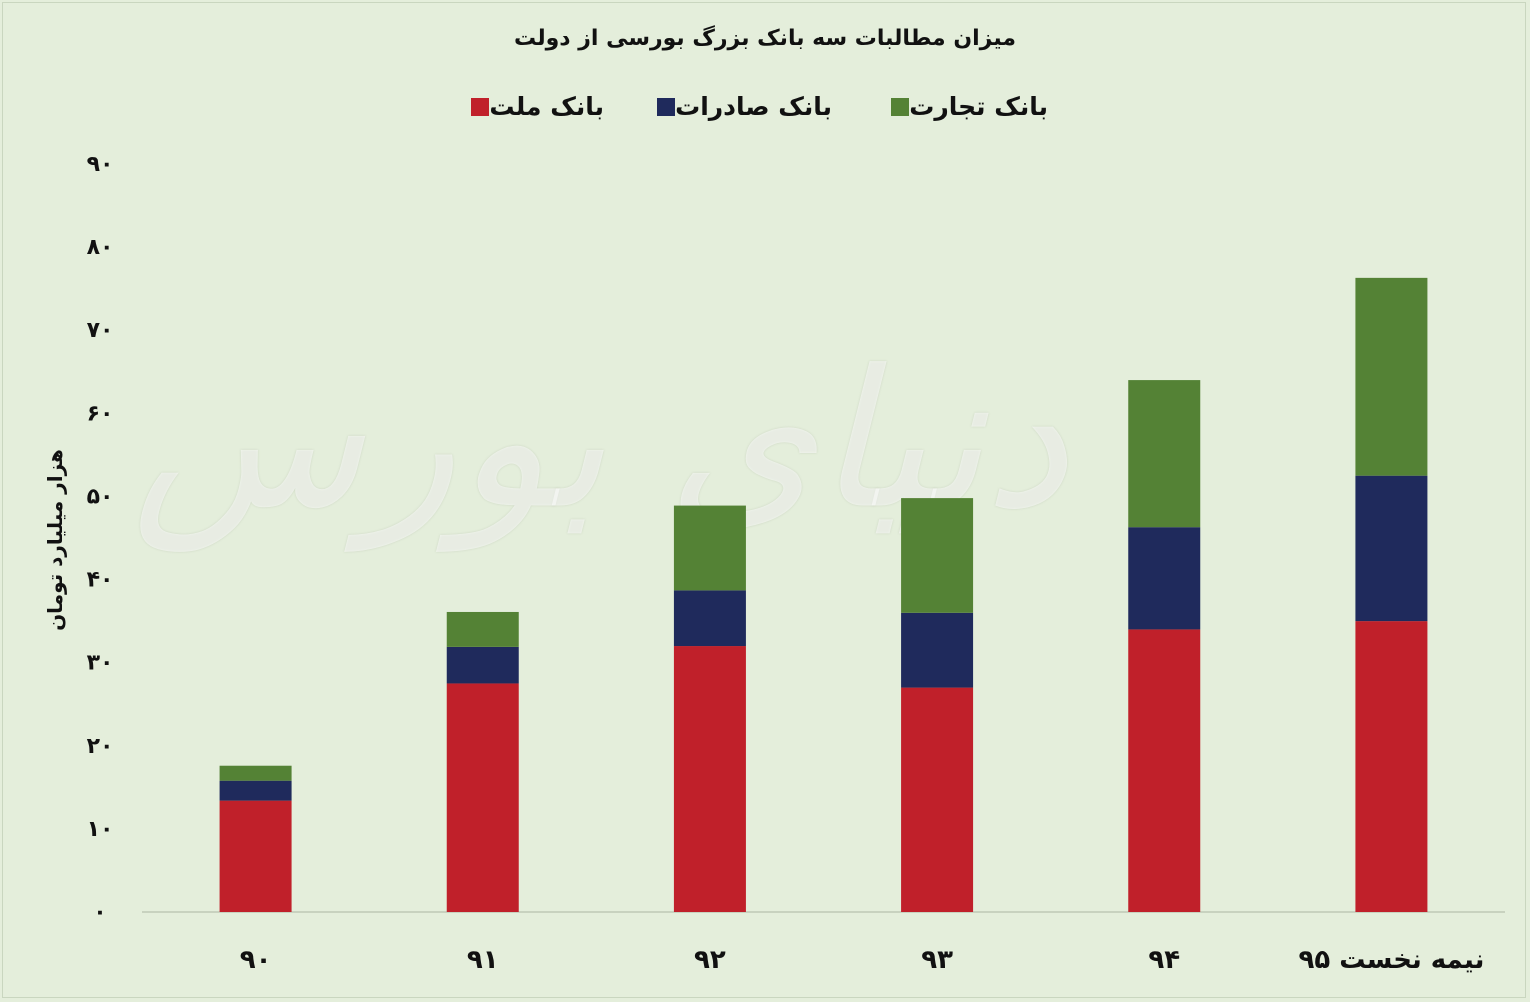 The width and height of the screenshot is (1530, 1002). I want to click on y-tick-label: ۶۰, so click(100, 413).